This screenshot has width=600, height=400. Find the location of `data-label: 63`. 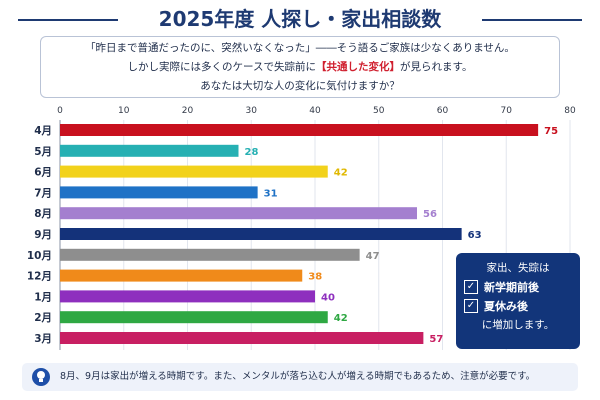

data-label: 63 is located at coordinates (475, 235).